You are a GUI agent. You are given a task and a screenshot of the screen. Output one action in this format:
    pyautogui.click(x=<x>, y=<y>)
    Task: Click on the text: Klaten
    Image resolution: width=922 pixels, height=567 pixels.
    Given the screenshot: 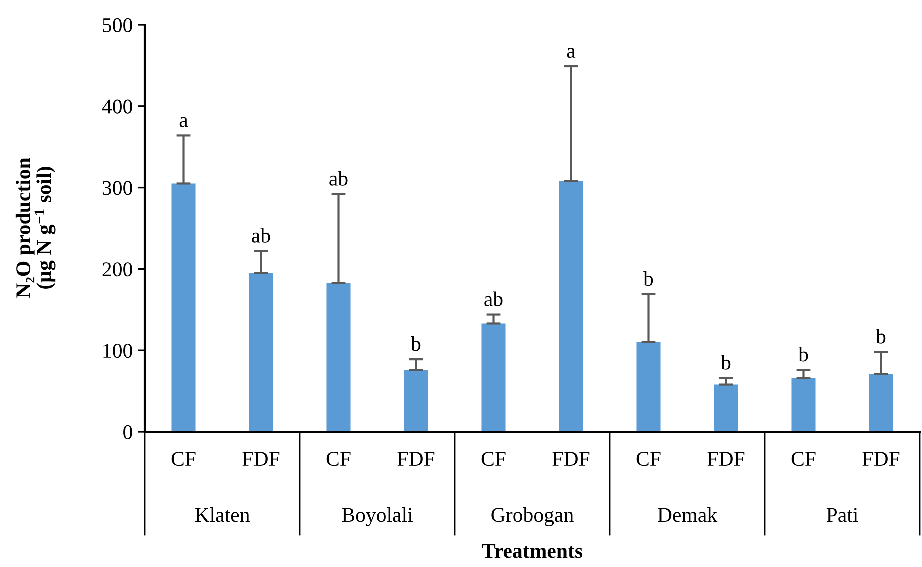 What is the action you would take?
    pyautogui.click(x=222, y=515)
    